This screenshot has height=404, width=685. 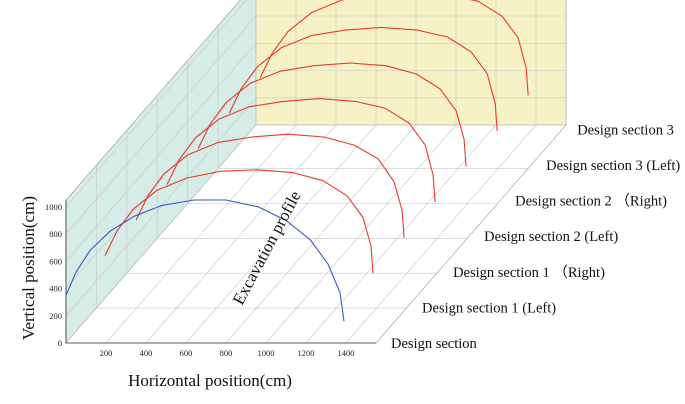 What do you see at coordinates (60, 343) in the screenshot?
I see `y-tick-label: 0` at bounding box center [60, 343].